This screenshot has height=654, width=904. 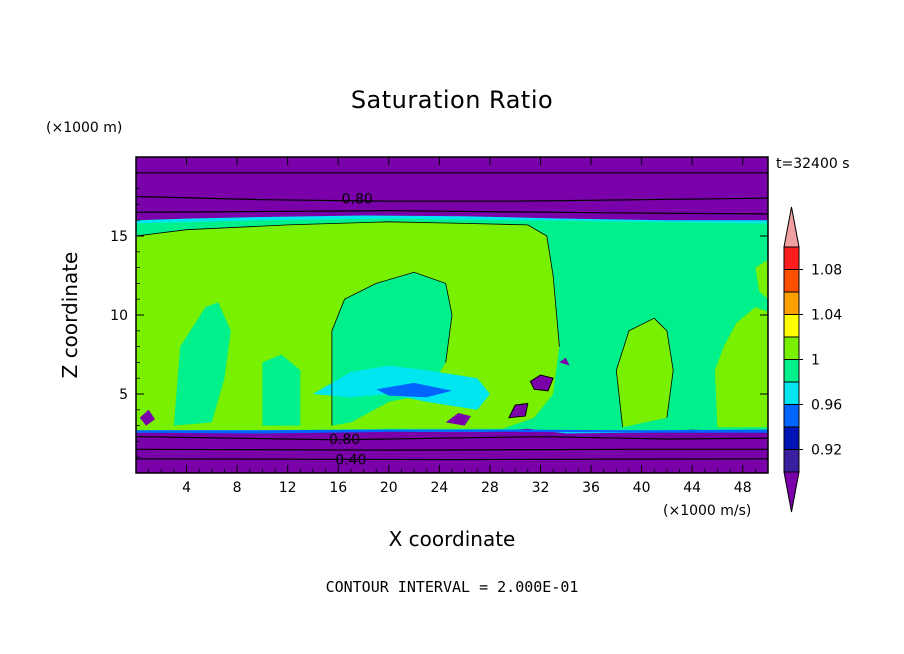 What do you see at coordinates (591, 488) in the screenshot?
I see `x-tick-label: 36` at bounding box center [591, 488].